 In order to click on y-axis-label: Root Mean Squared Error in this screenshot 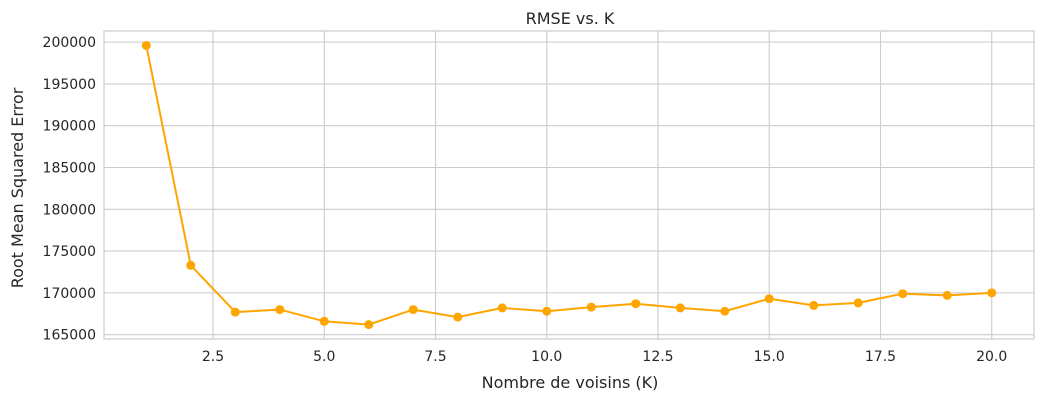, I will do `click(17, 187)`.